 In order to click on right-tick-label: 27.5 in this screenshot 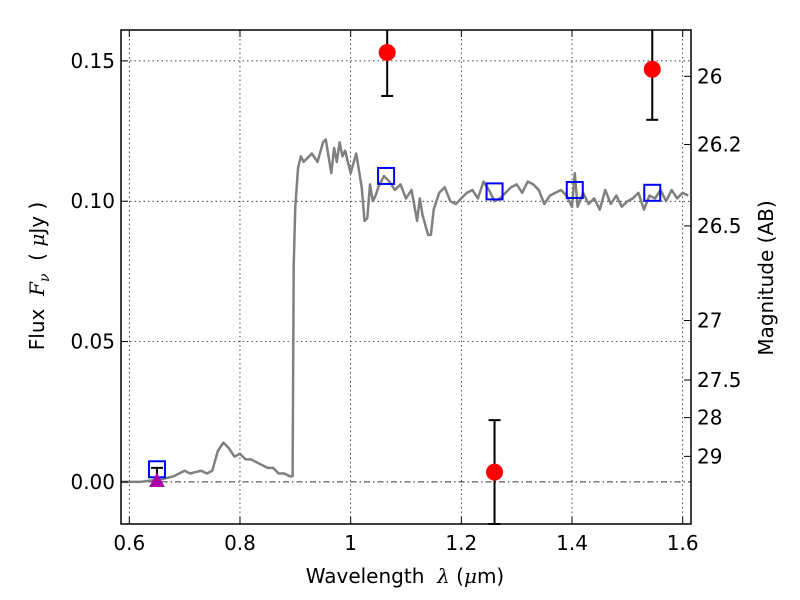, I will do `click(719, 380)`.